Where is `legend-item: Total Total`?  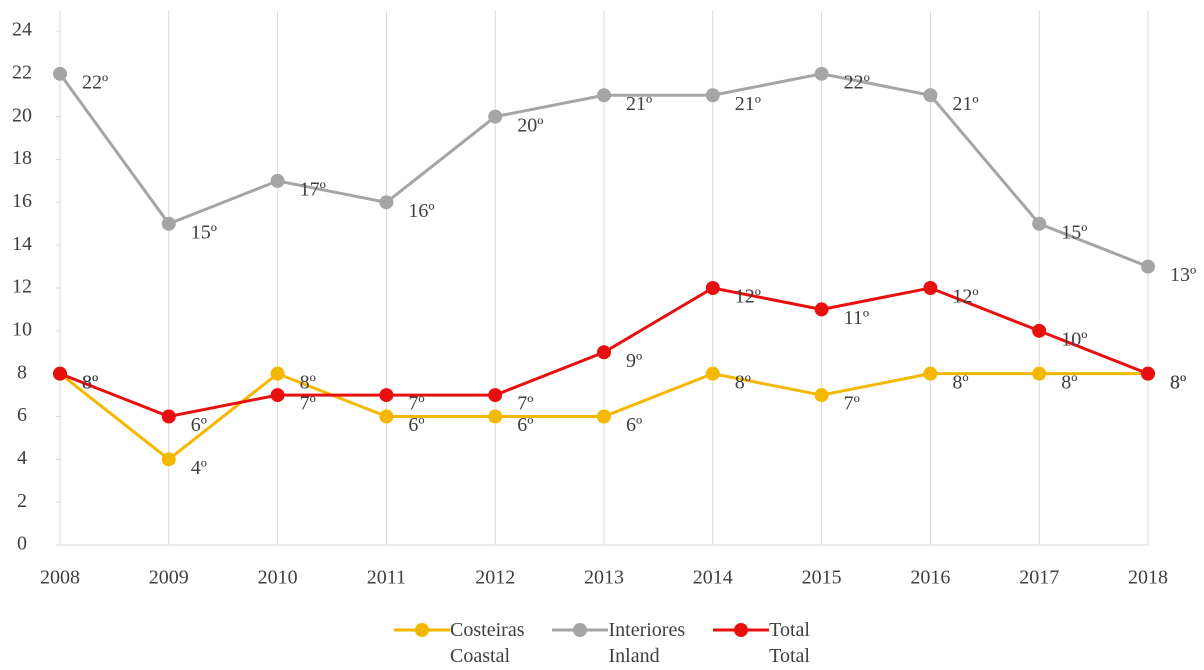 legend-item: Total Total is located at coordinates (761, 643).